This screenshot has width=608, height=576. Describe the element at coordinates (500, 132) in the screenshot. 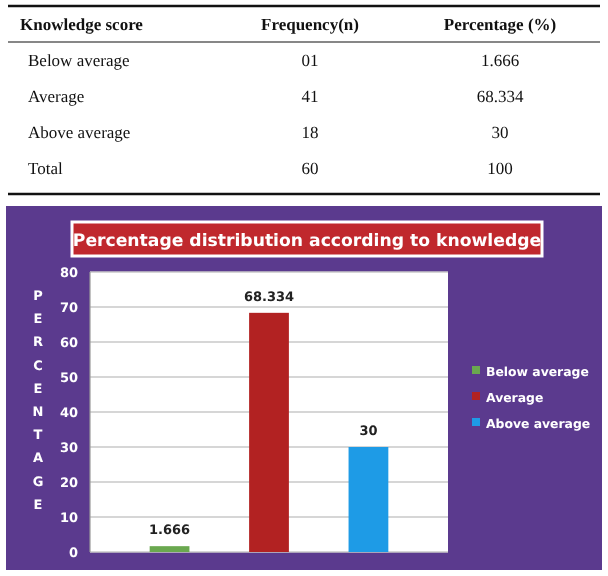

I see `data-label: 30` at that location.